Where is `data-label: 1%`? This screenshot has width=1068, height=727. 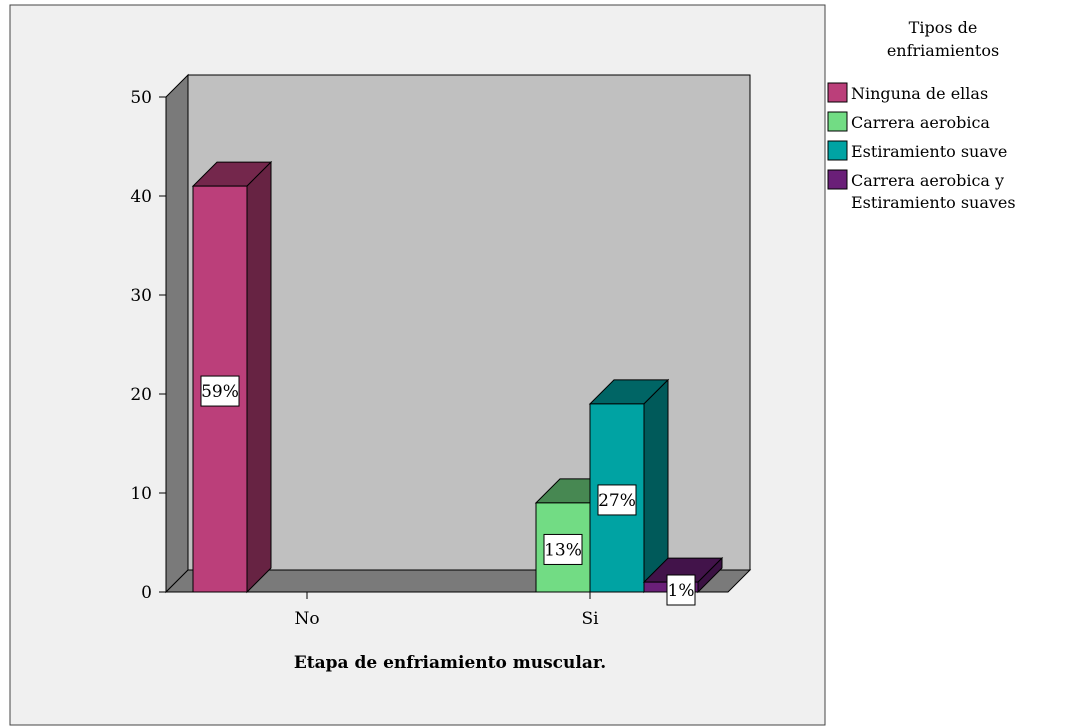
data-label: 1% is located at coordinates (681, 590).